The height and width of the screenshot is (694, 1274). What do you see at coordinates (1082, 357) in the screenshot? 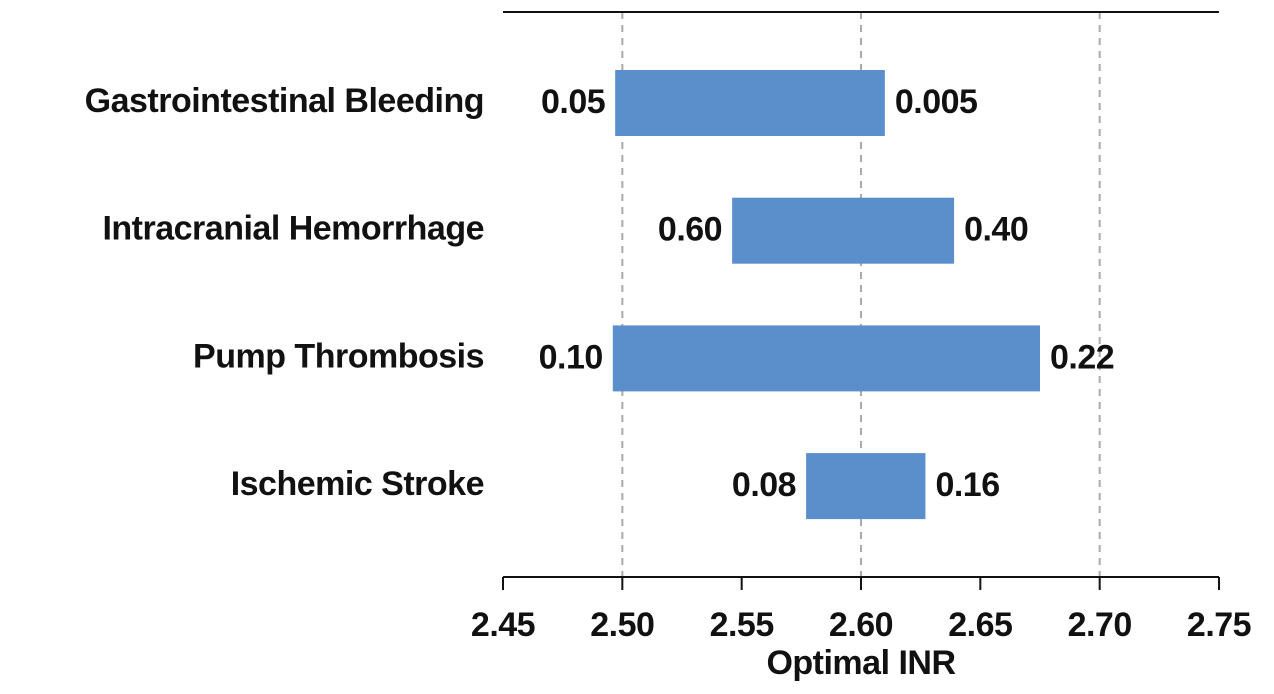
I see `high-label: 0.22` at bounding box center [1082, 357].